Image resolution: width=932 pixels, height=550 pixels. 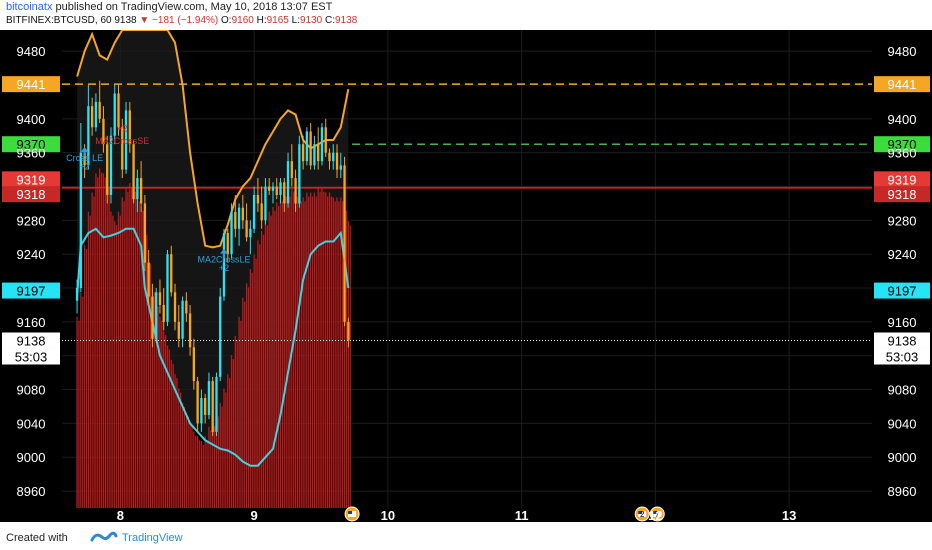 What do you see at coordinates (346, 20) in the screenshot?
I see `close-value: 9138` at bounding box center [346, 20].